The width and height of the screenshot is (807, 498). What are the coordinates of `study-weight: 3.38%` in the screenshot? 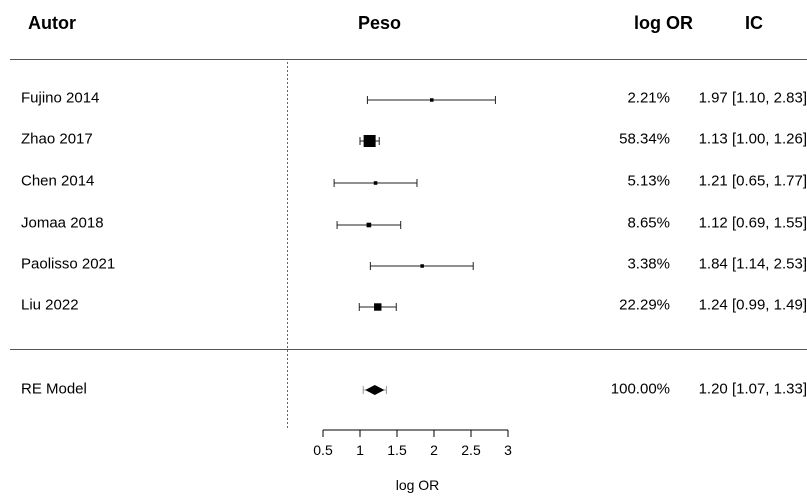 It's located at (648, 264).